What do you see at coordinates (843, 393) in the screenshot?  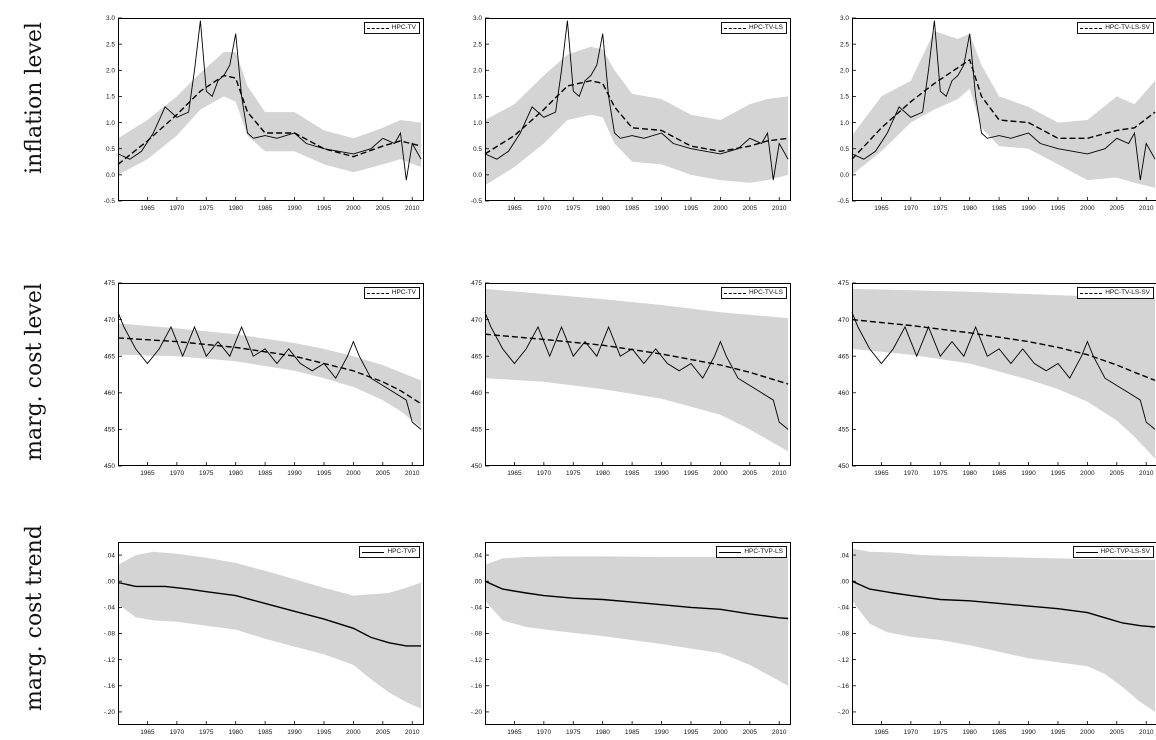 I see `y-tick-label: 460` at bounding box center [843, 393].